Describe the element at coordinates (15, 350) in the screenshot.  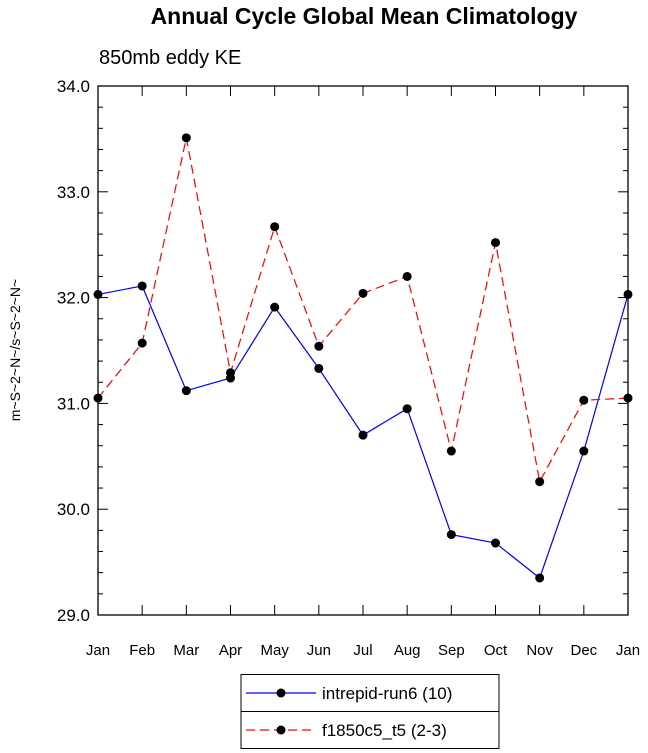
I see `y-axis-label: m~S~2~N~/s~S~2~N~` at that location.